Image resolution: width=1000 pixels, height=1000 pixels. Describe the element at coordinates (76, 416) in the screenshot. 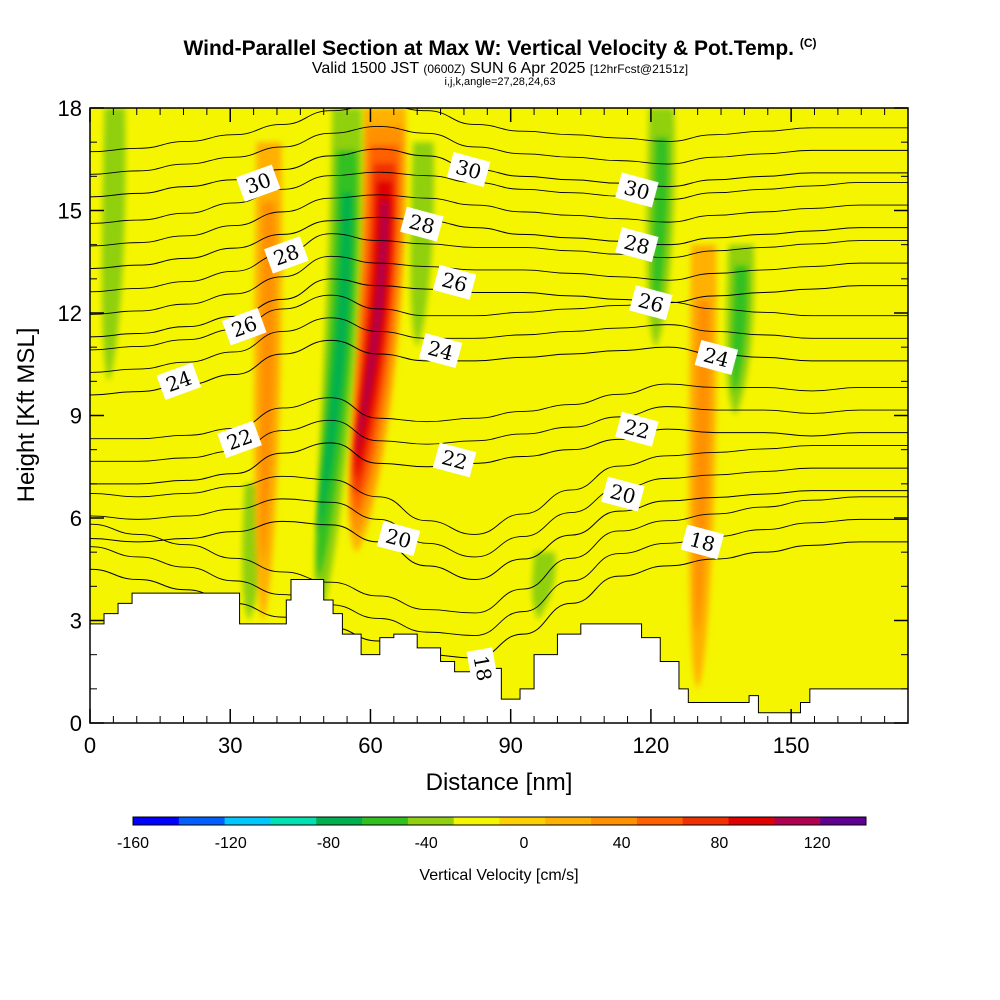

I see `y-tick-label: 9` at that location.